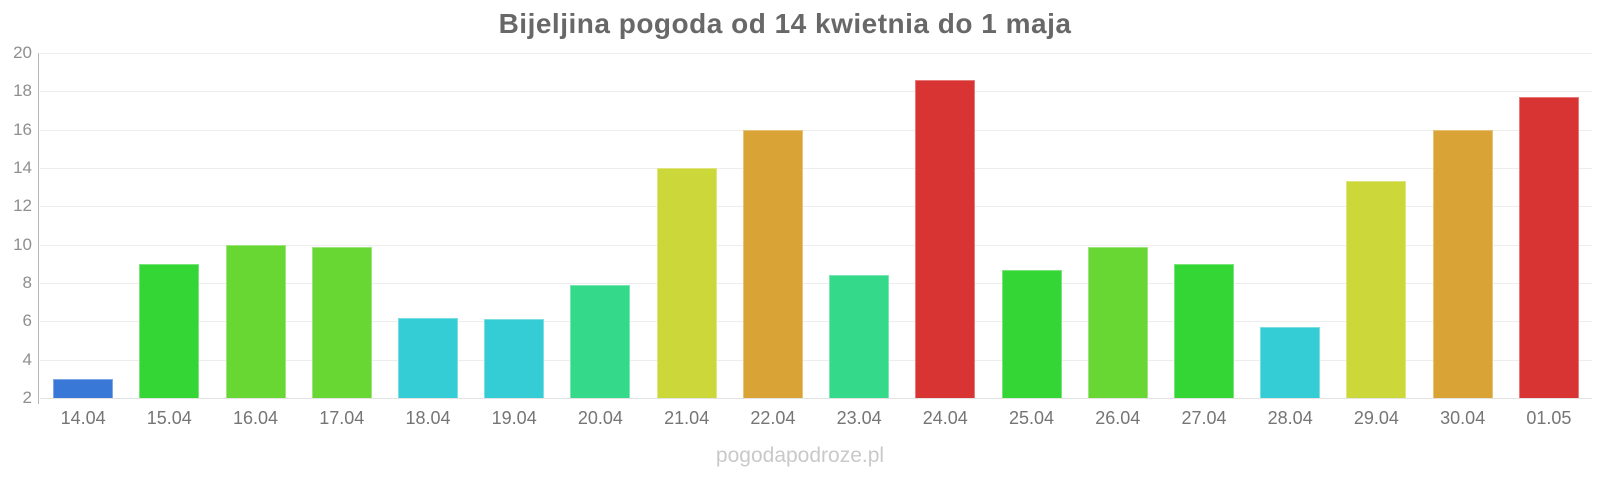 This screenshot has height=480, width=1600. Describe the element at coordinates (514, 358) in the screenshot. I see `bar-19.04` at that location.